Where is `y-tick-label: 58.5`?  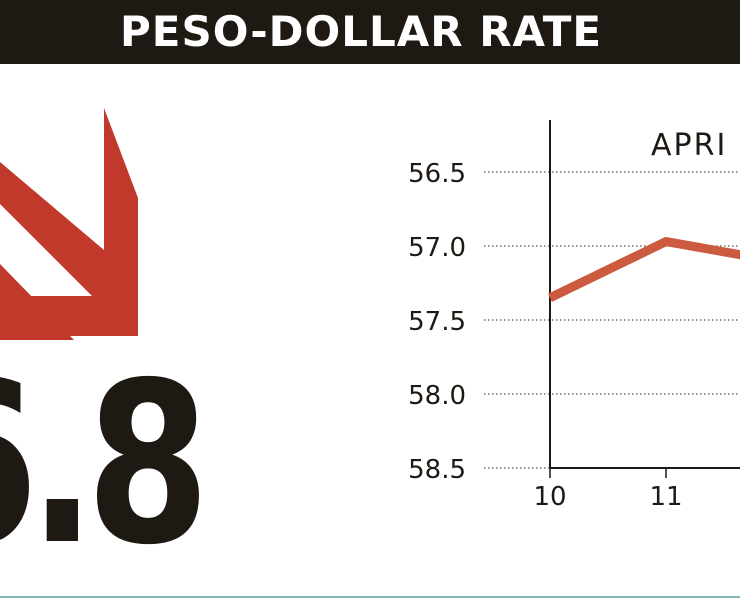
y-tick-label: 58.5 is located at coordinates (437, 470).